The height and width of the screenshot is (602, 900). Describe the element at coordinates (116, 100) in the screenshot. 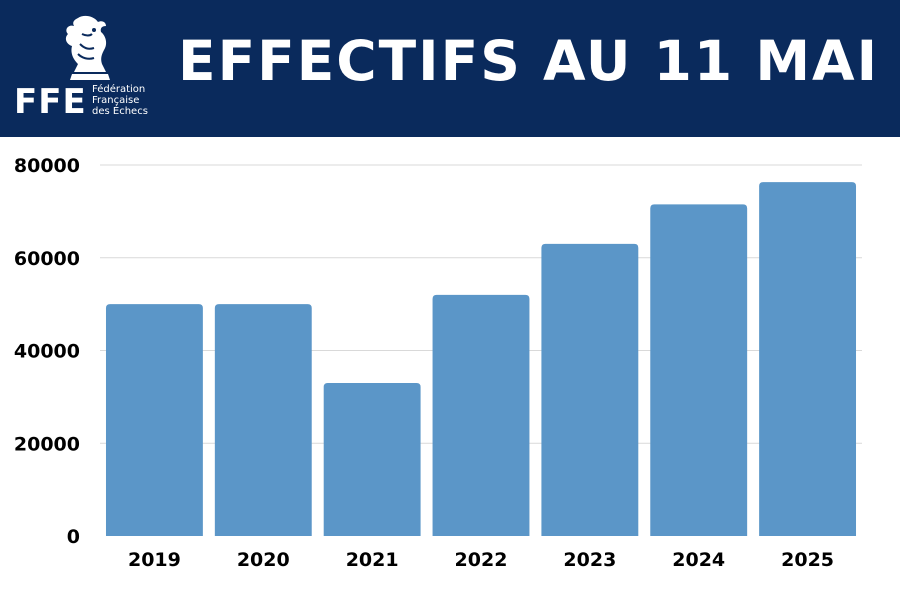

I see `logo-name-line-2: Française` at that location.